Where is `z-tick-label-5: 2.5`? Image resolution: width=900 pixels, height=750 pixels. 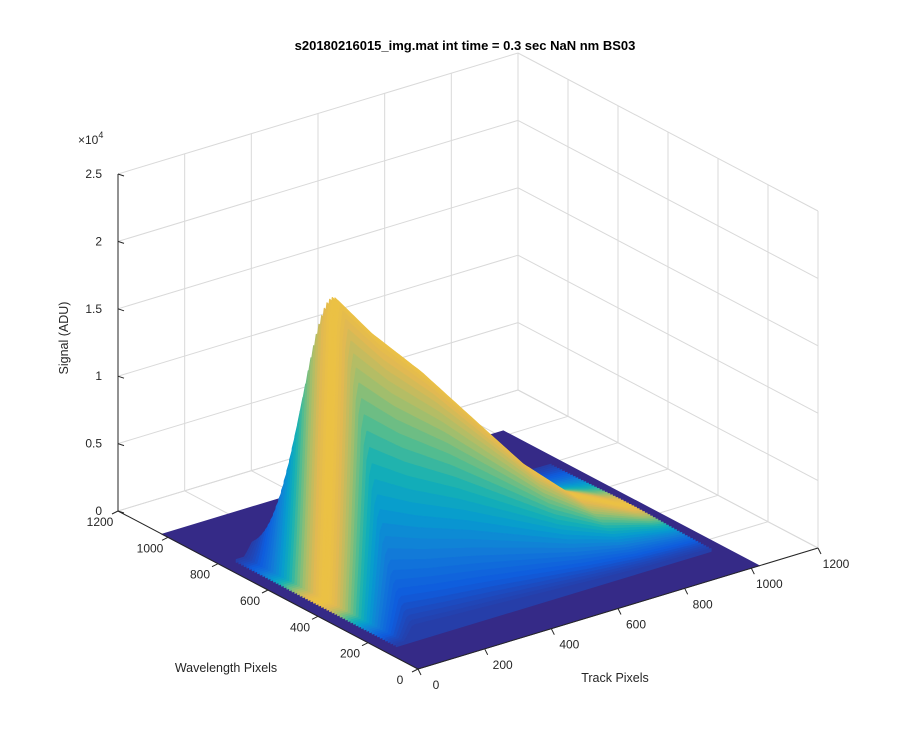
z-tick-label-5: 2.5 is located at coordinates (93, 174).